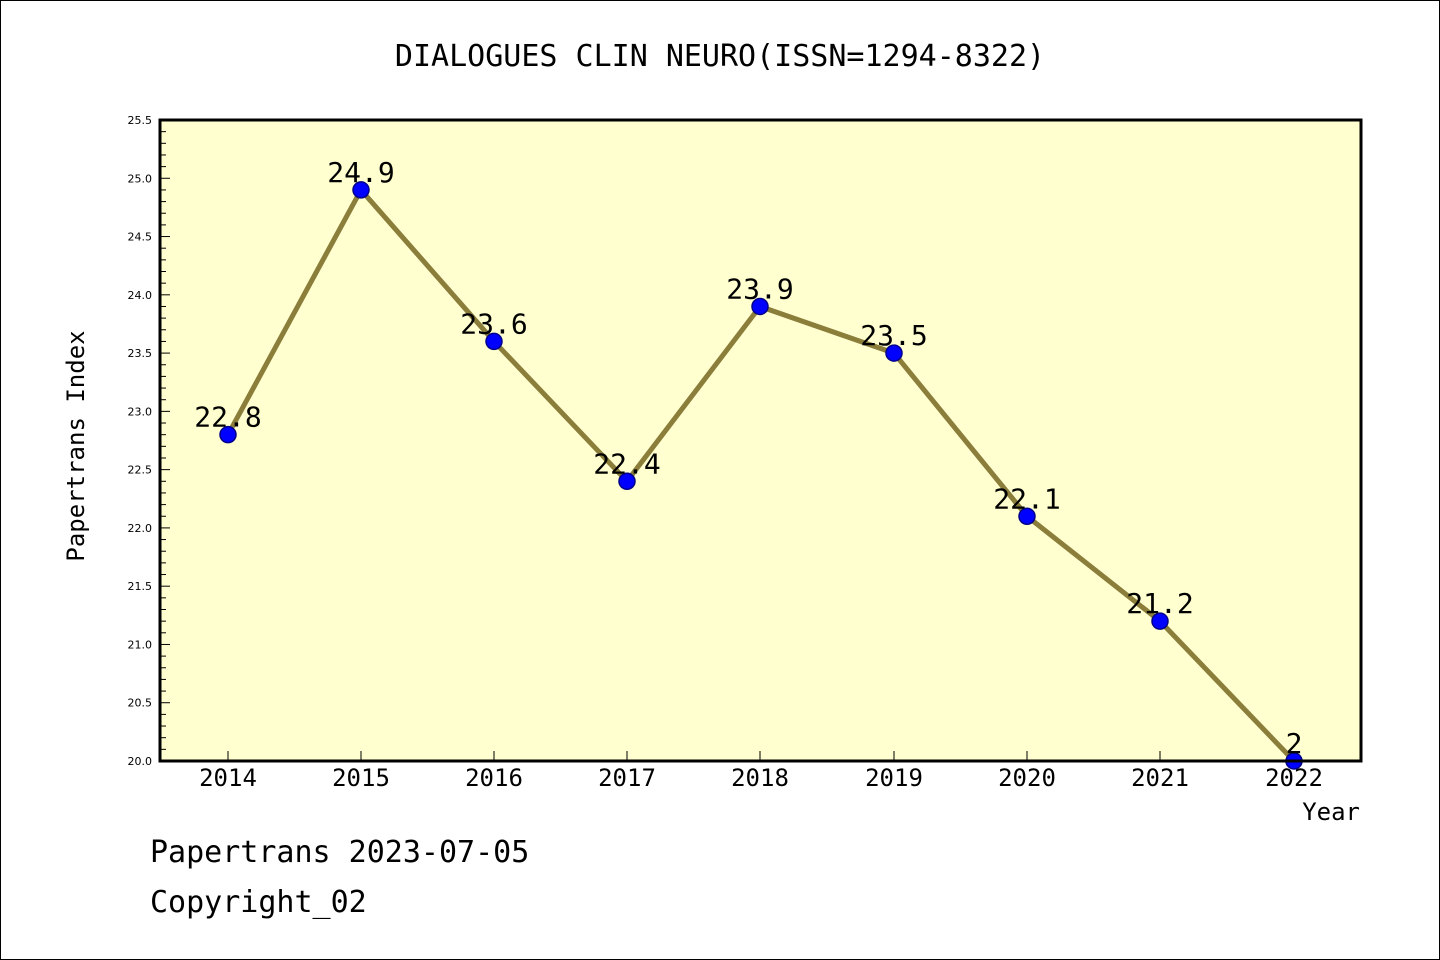  Describe the element at coordinates (361, 778) in the screenshot. I see `x-tick-label: 2015` at that location.